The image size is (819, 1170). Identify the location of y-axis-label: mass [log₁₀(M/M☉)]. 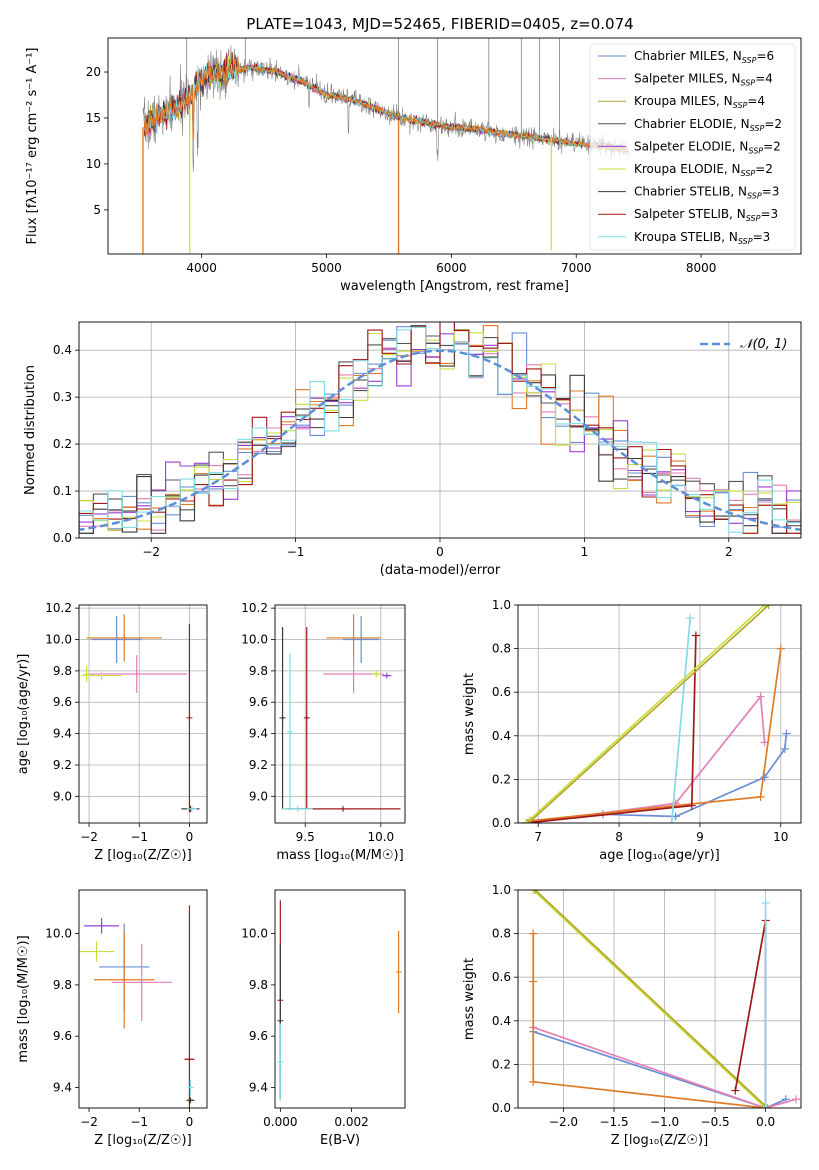
(23, 998).